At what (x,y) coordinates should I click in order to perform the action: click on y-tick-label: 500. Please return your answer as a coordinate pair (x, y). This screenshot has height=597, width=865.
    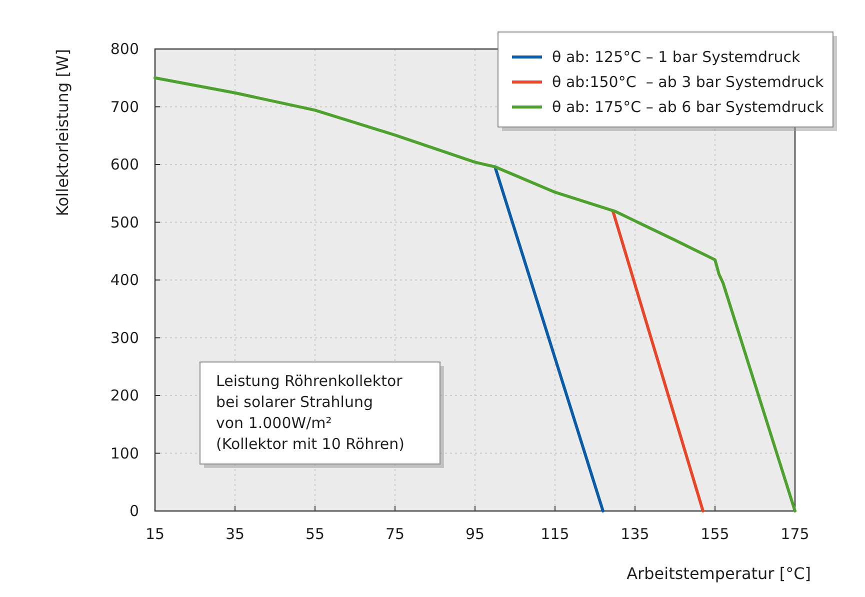
    Looking at the image, I should click on (124, 222).